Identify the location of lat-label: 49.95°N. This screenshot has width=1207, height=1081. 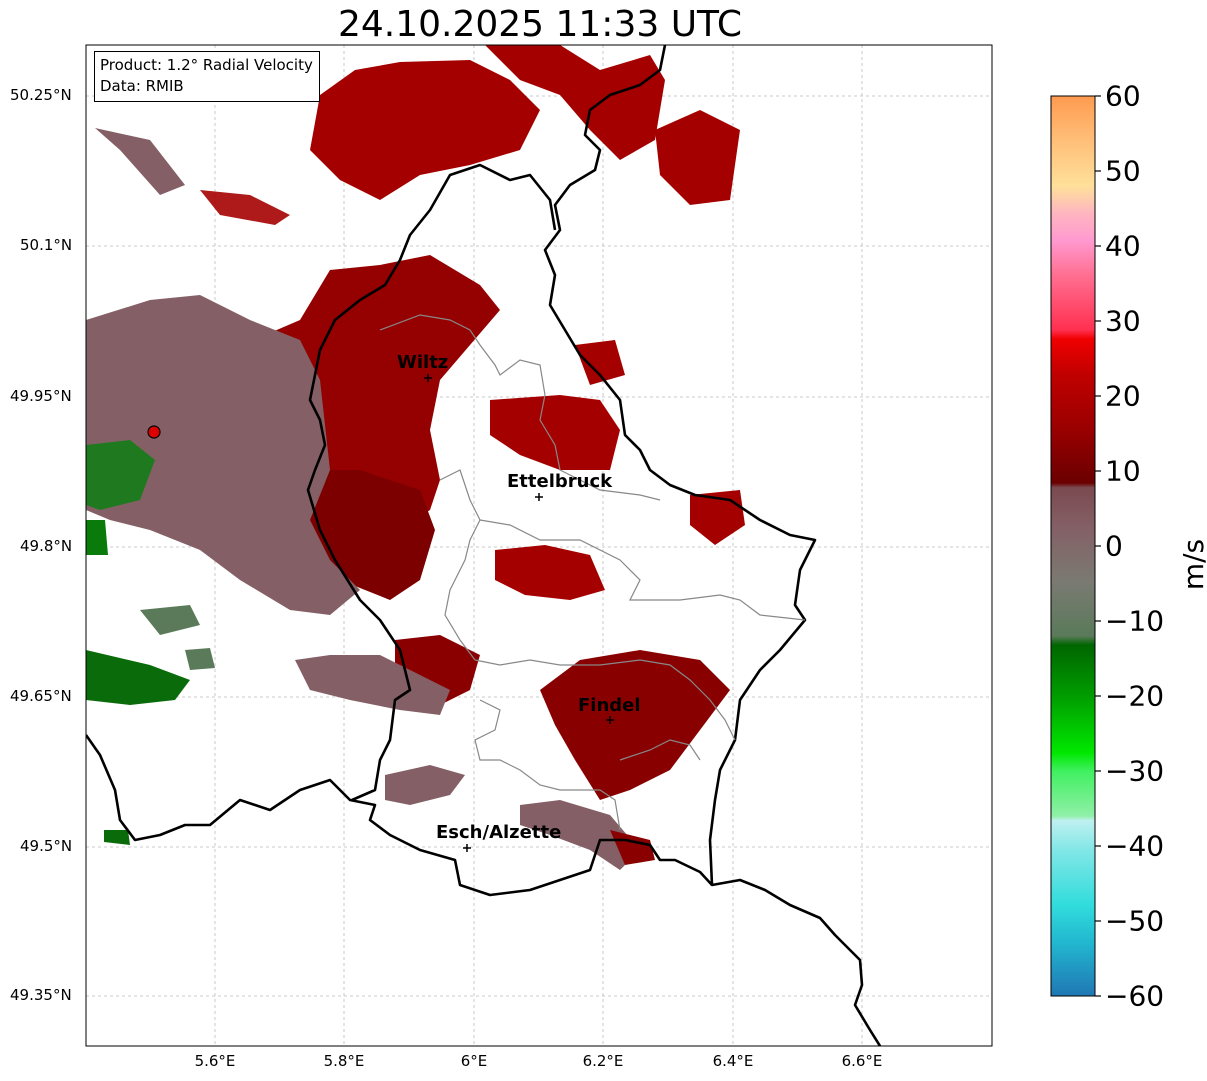
(41, 396).